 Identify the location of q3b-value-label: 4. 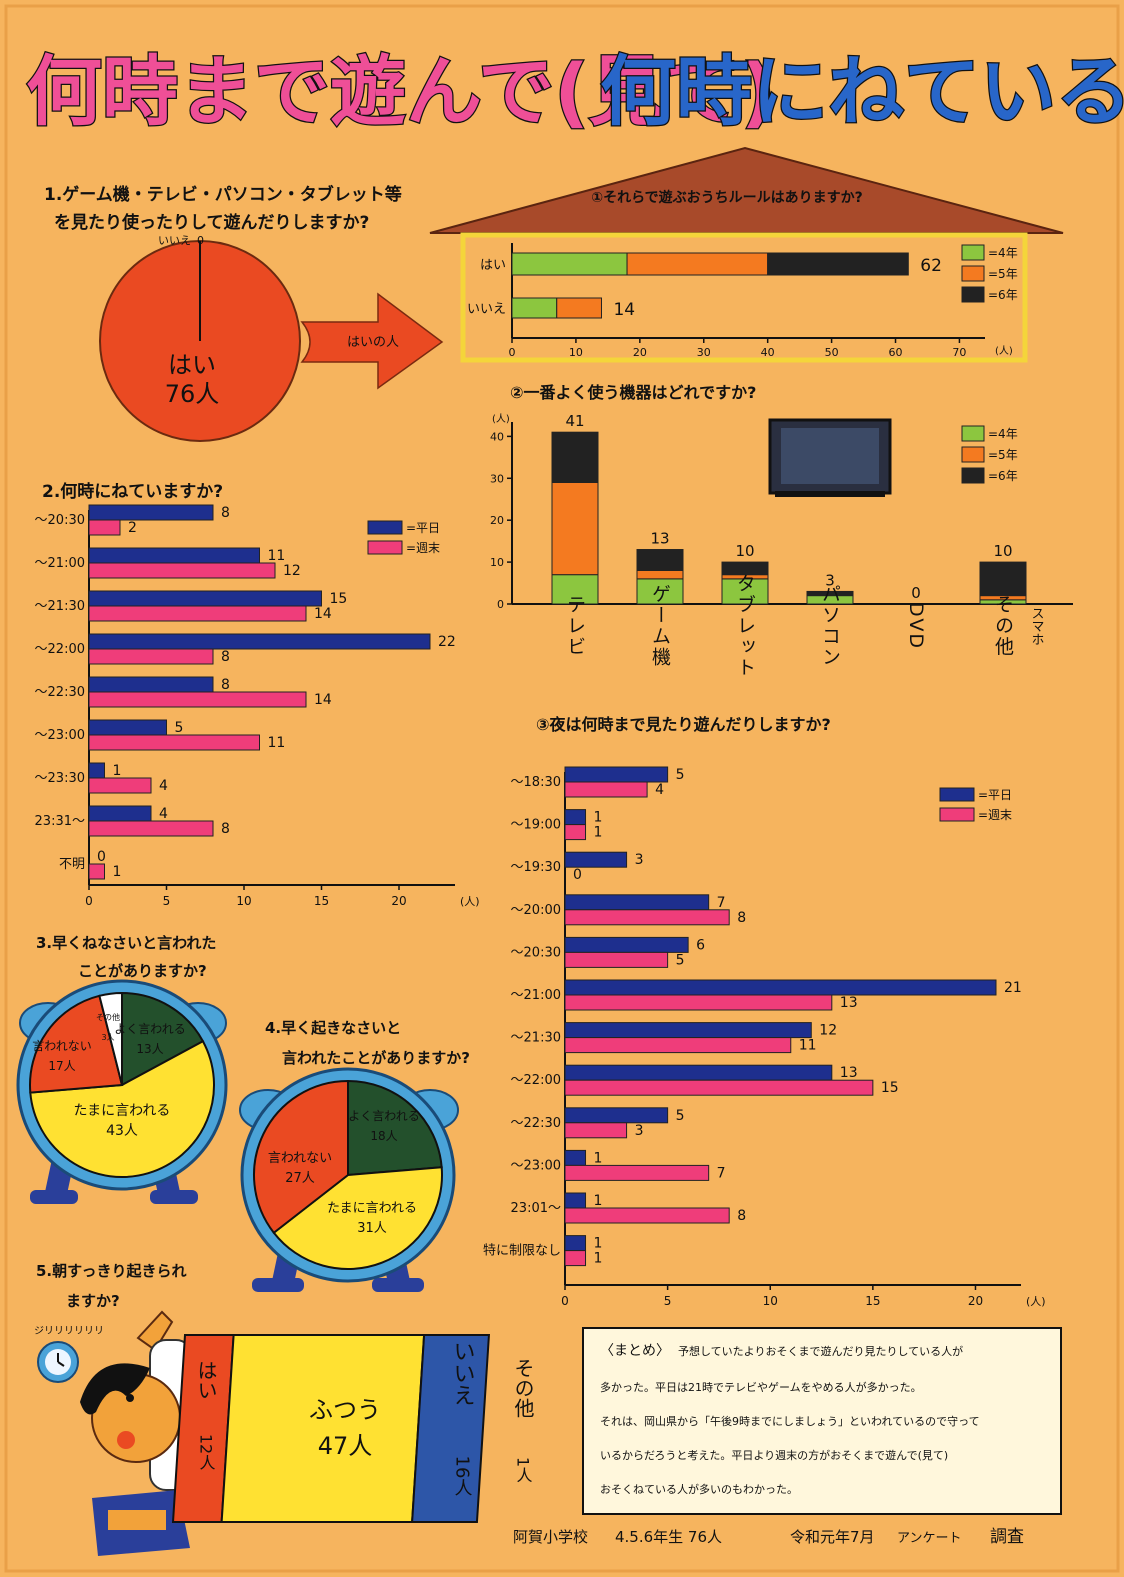
(659, 790).